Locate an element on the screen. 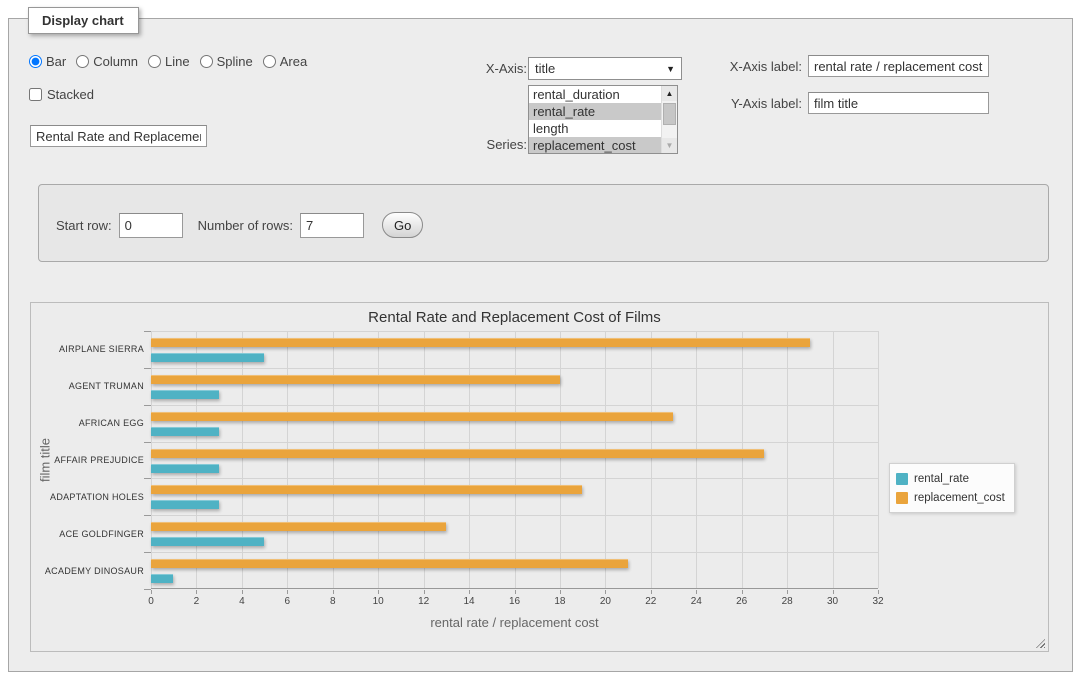  x-axis-tick-label: 14 is located at coordinates (469, 601).